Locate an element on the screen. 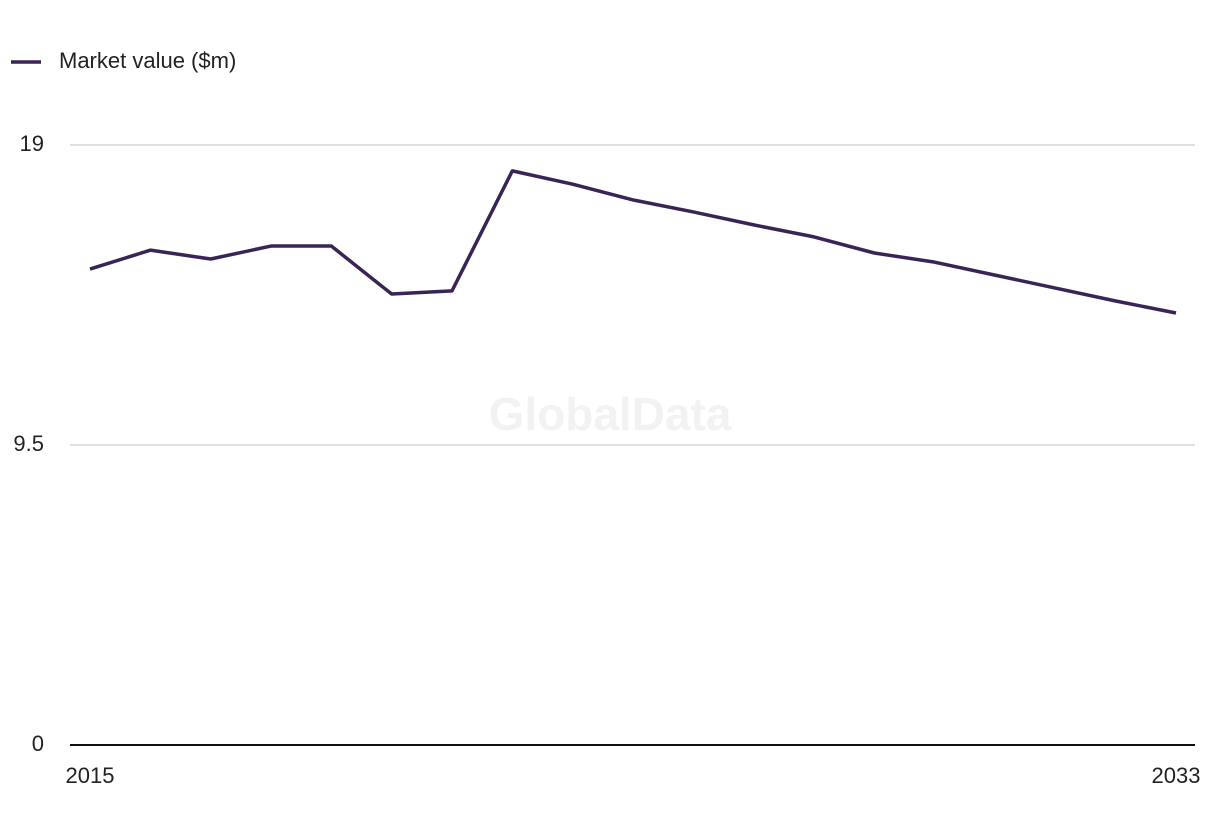 The height and width of the screenshot is (836, 1220). x-tick-label: 2015 is located at coordinates (90, 775).